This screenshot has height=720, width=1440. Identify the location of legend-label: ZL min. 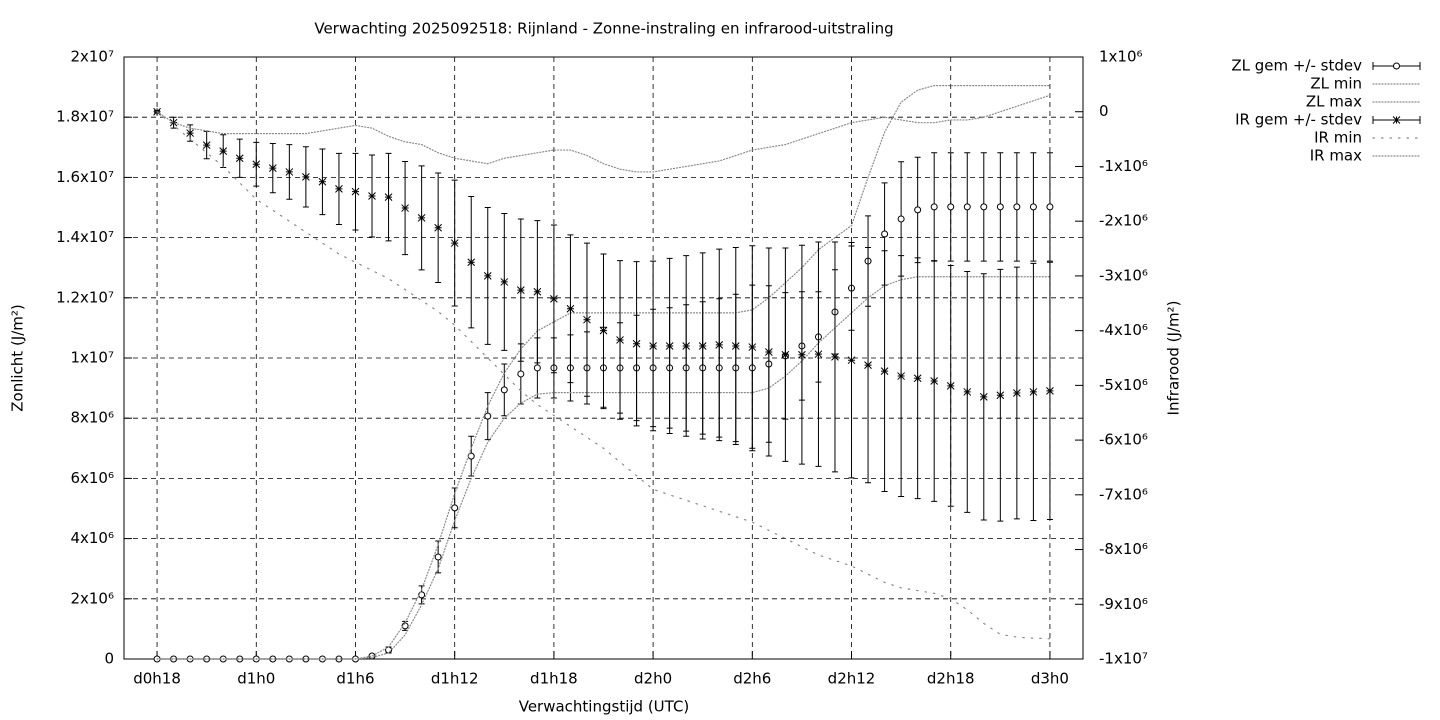
(1336, 84).